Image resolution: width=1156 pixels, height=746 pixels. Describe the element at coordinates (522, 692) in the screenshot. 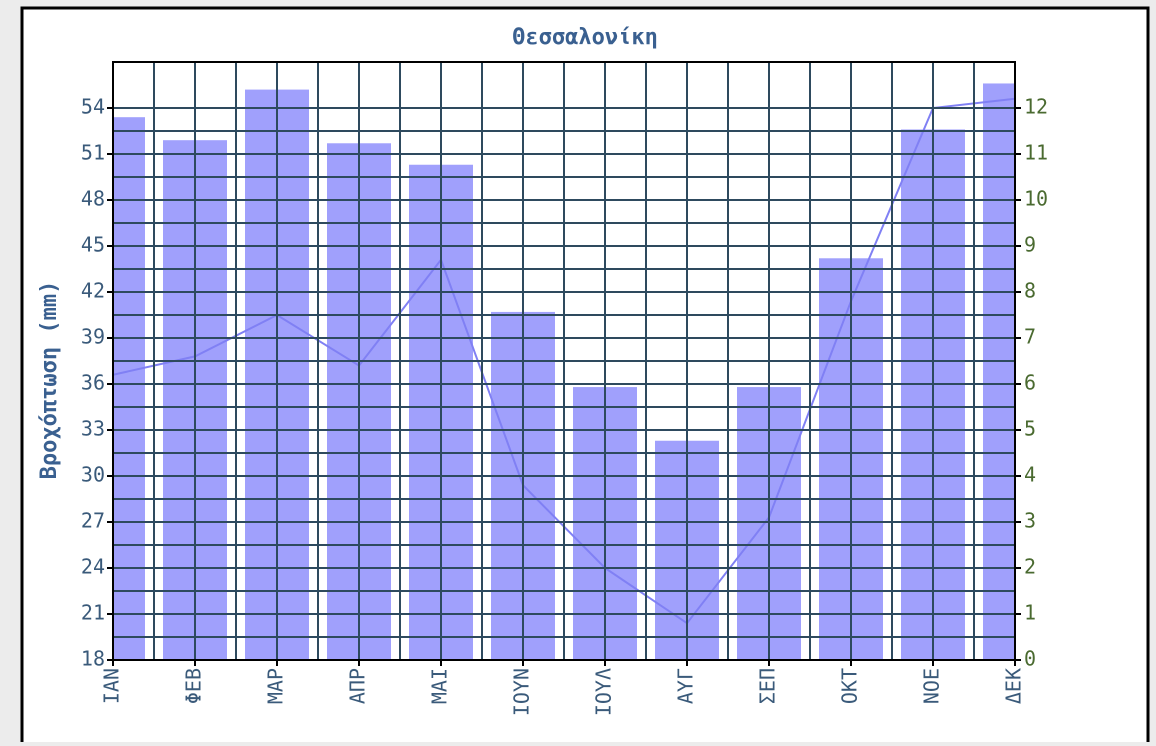

I see `x-tick-label: ΙΟΥΝ` at that location.